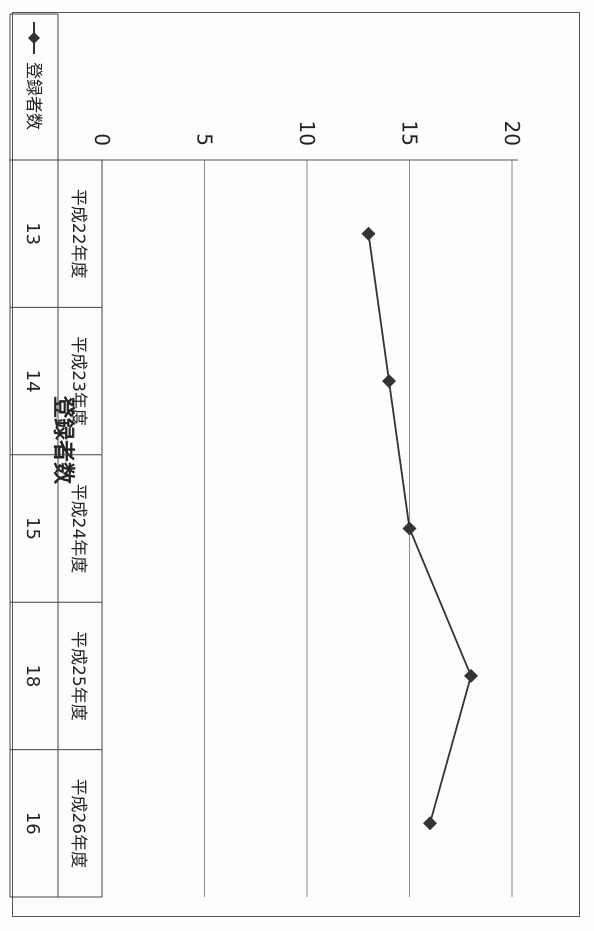 The width and height of the screenshot is (594, 931). Describe the element at coordinates (33, 96) in the screenshot. I see `legend-label: 登録者数` at that location.